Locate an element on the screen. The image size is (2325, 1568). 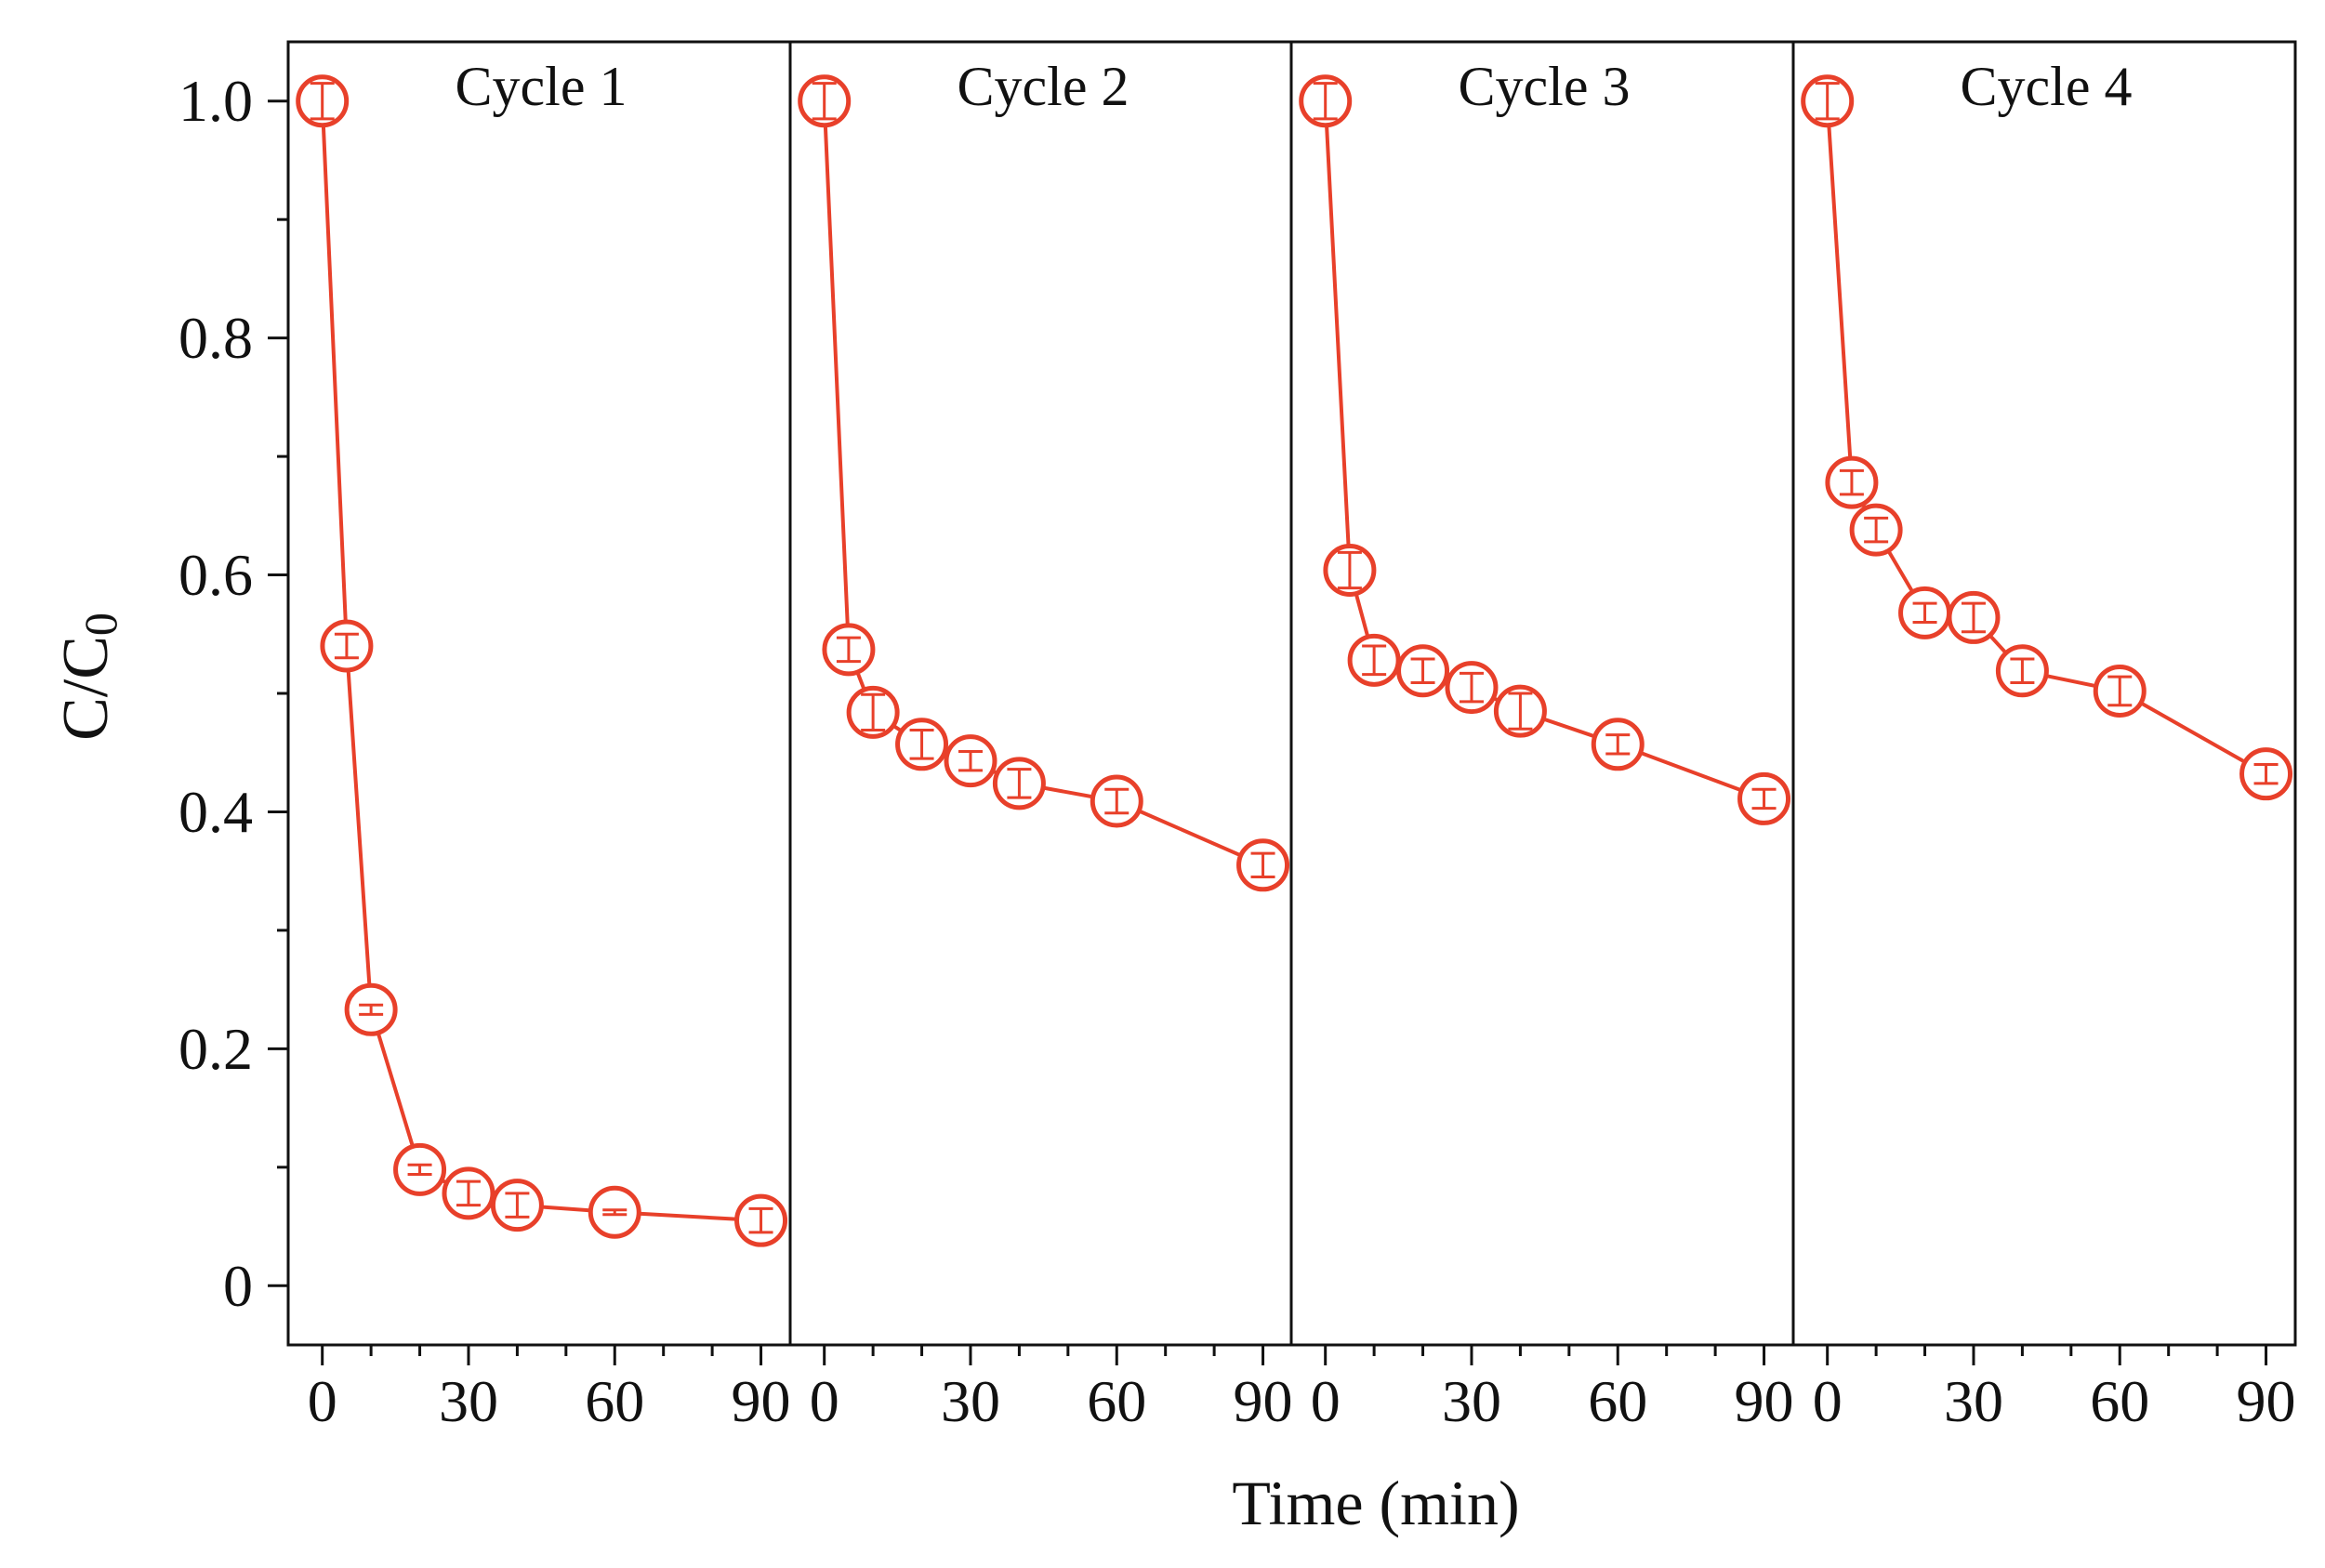
y-tick-label: 0 is located at coordinates (238, 1286).